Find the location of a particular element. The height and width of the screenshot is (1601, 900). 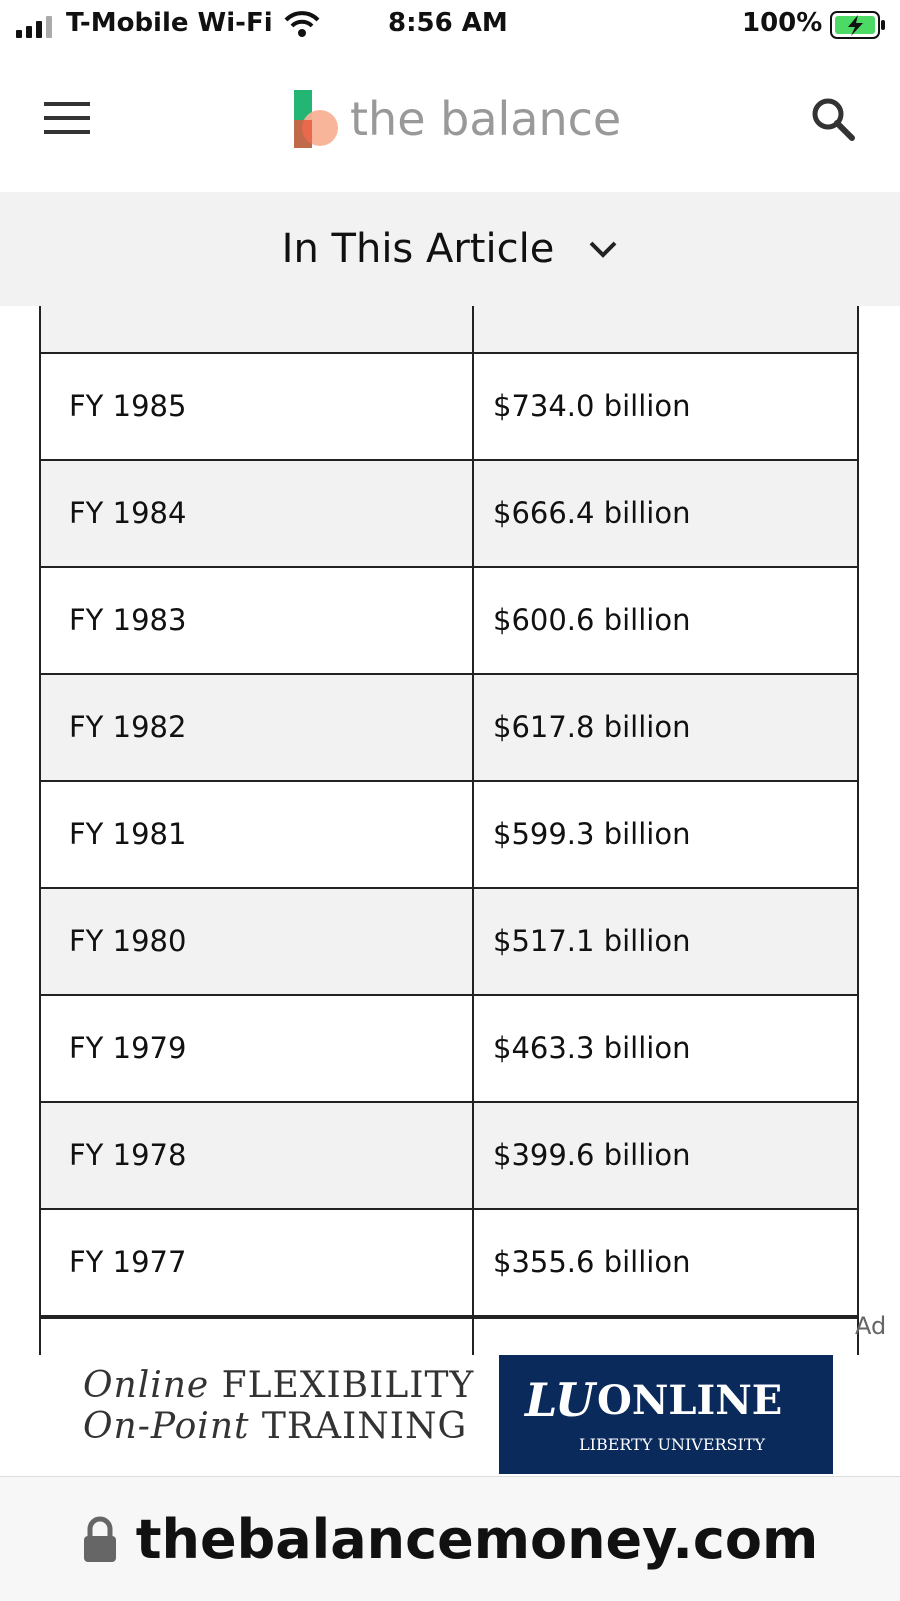

ad-brand-panel: LU ONLINE LIBERTY UNIVERSITY is located at coordinates (666, 1414).